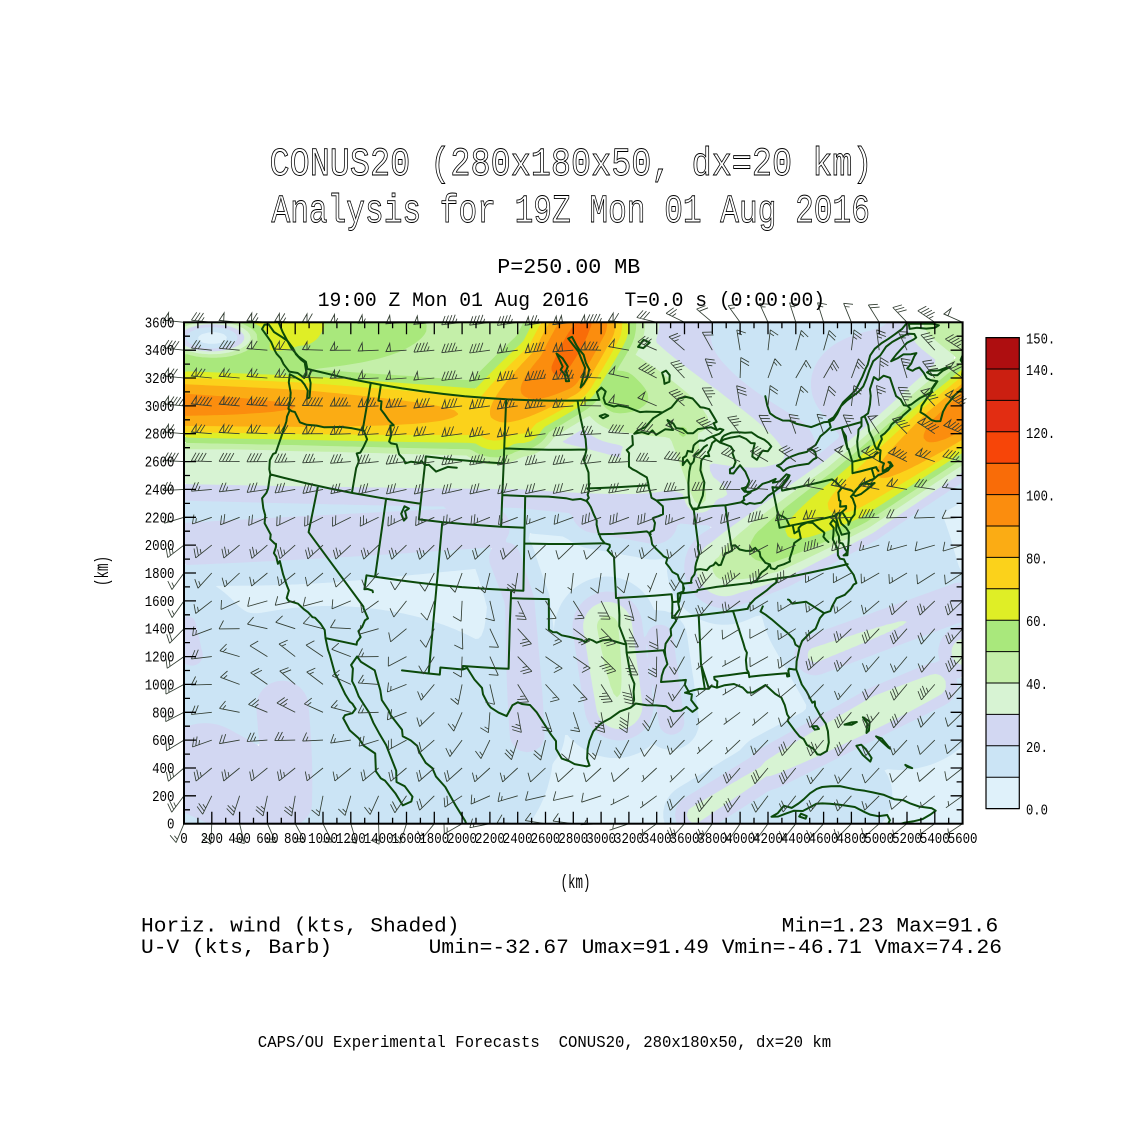 The image size is (1148, 1148). I want to click on svg-text: 4200, so click(768, 839).